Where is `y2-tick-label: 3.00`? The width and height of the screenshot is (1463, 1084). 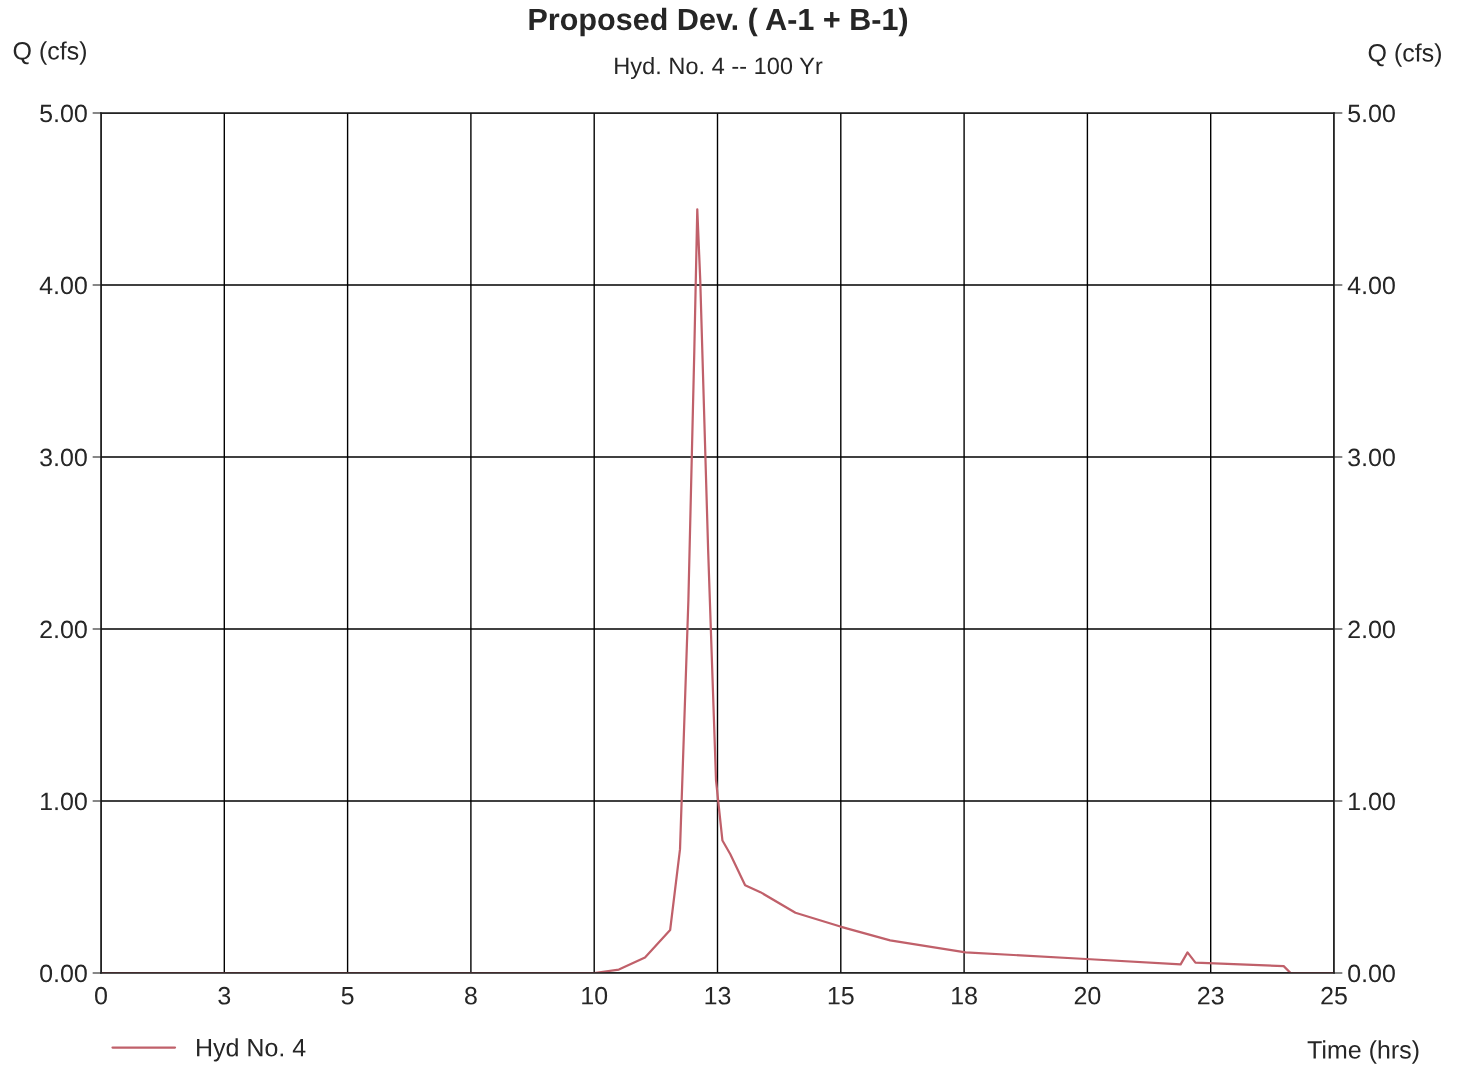 y2-tick-label: 3.00 is located at coordinates (1371, 457).